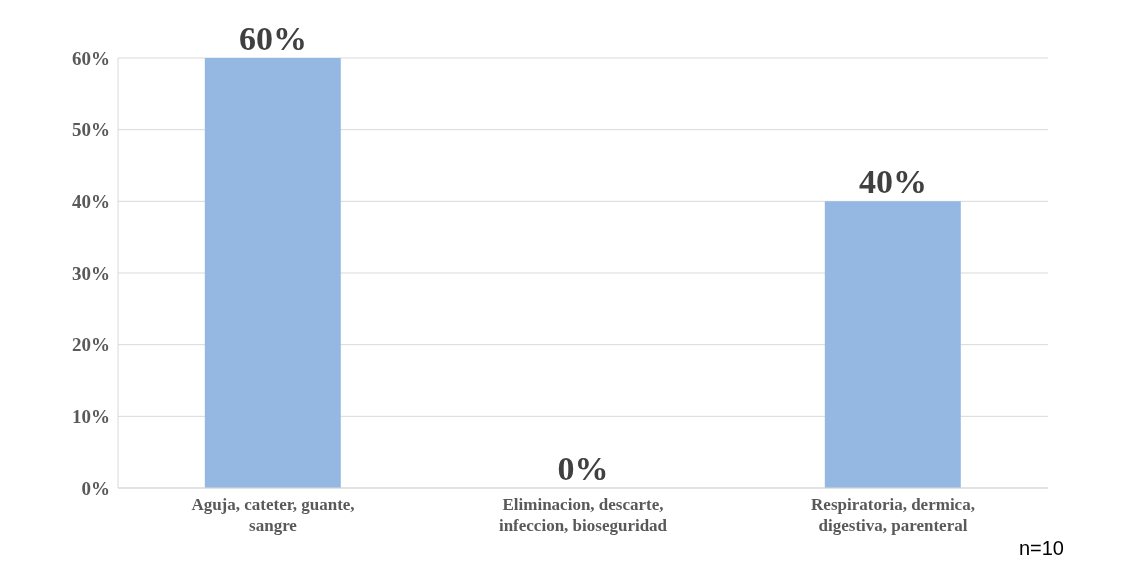 The height and width of the screenshot is (580, 1132). What do you see at coordinates (91, 345) in the screenshot?
I see `y-tick-label: 20%` at bounding box center [91, 345].